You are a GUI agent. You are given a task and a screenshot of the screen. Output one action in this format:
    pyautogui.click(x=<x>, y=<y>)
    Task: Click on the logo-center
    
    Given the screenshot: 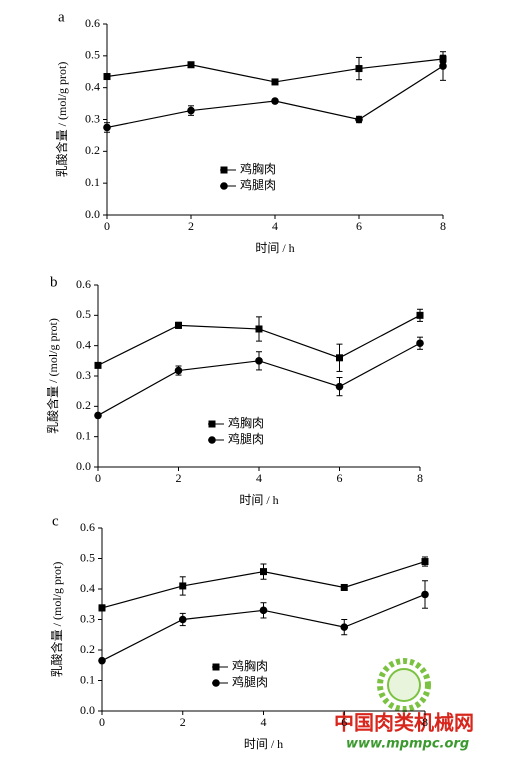 What is the action you would take?
    pyautogui.click(x=404, y=685)
    